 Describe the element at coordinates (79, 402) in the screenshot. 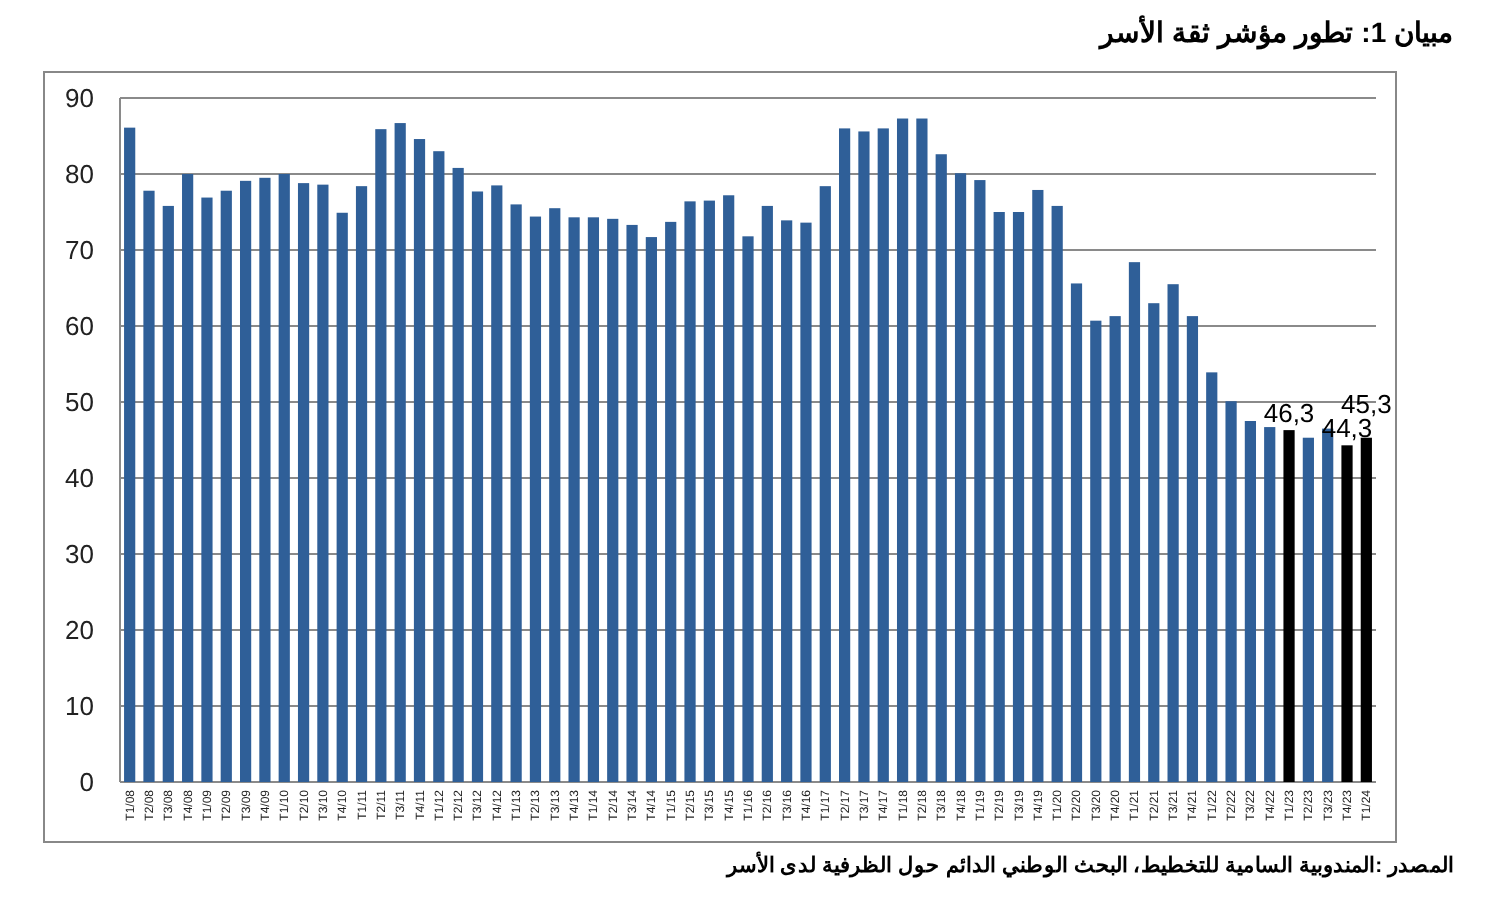

I see `y-tick-label: 50` at that location.